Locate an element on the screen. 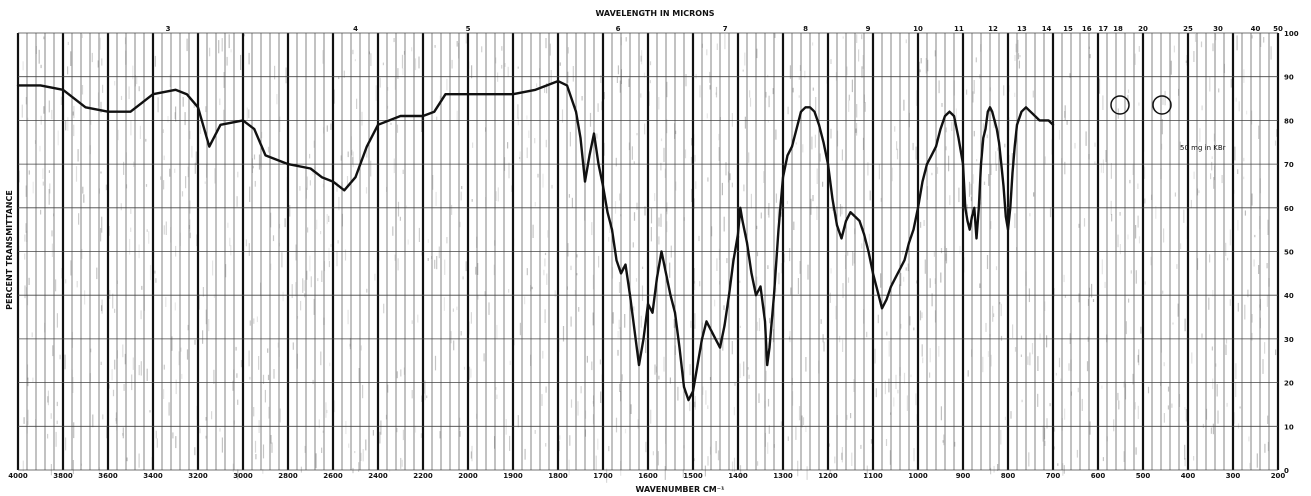 The width and height of the screenshot is (1311, 496). x-tick-label: 900 is located at coordinates (963, 476).